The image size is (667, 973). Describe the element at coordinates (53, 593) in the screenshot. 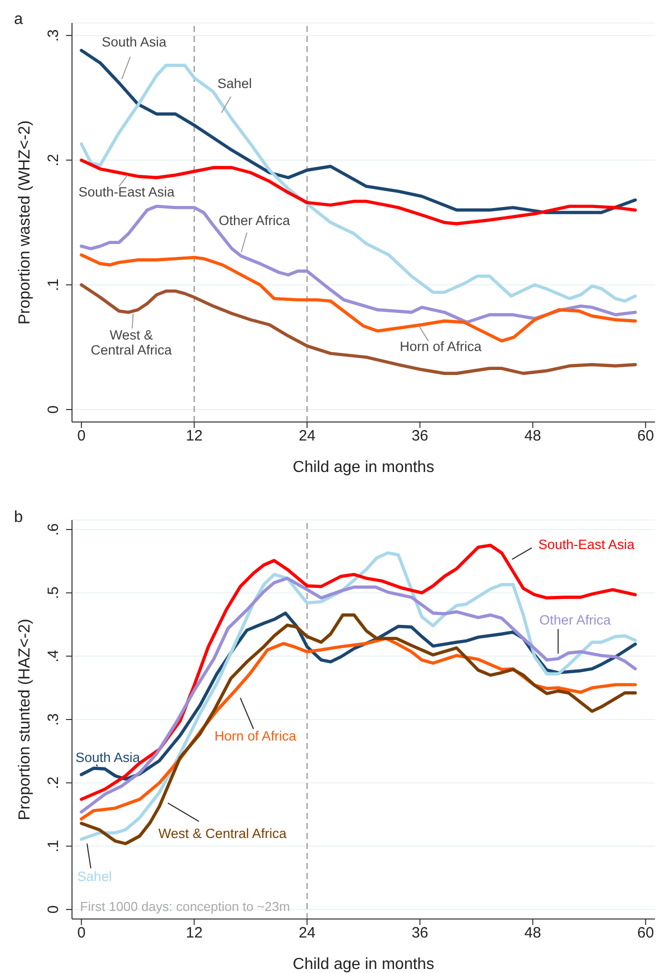

I see `y-tick-label: .5` at that location.